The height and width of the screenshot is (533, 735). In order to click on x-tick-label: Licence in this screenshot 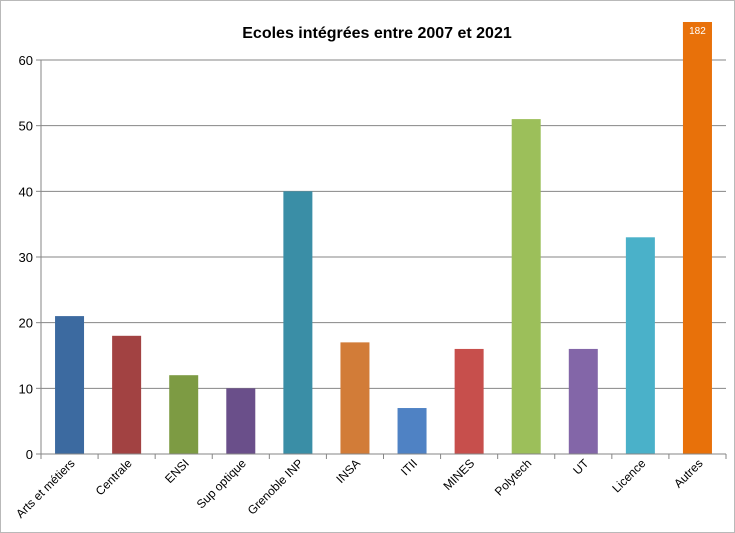, I will do `click(628, 475)`.